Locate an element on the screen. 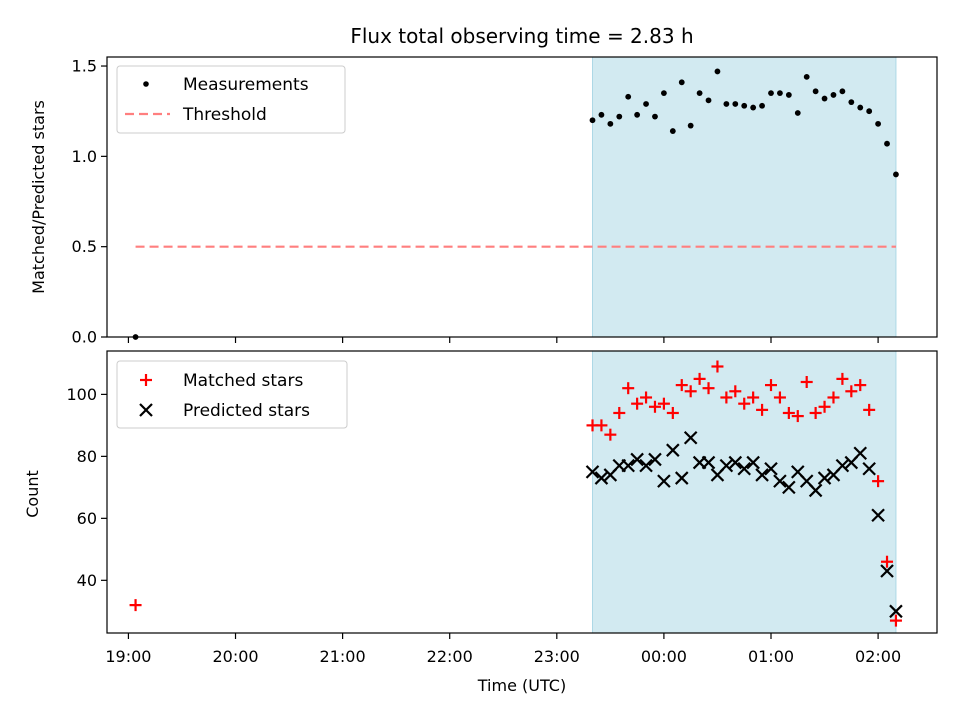 The width and height of the screenshot is (960, 720). x-tick-label: 22:00 is located at coordinates (450, 656).